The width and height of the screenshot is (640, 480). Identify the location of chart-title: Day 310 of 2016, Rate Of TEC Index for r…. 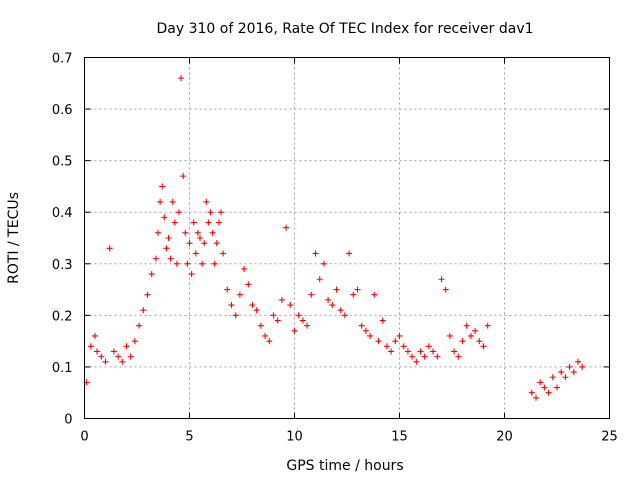
(344, 29).